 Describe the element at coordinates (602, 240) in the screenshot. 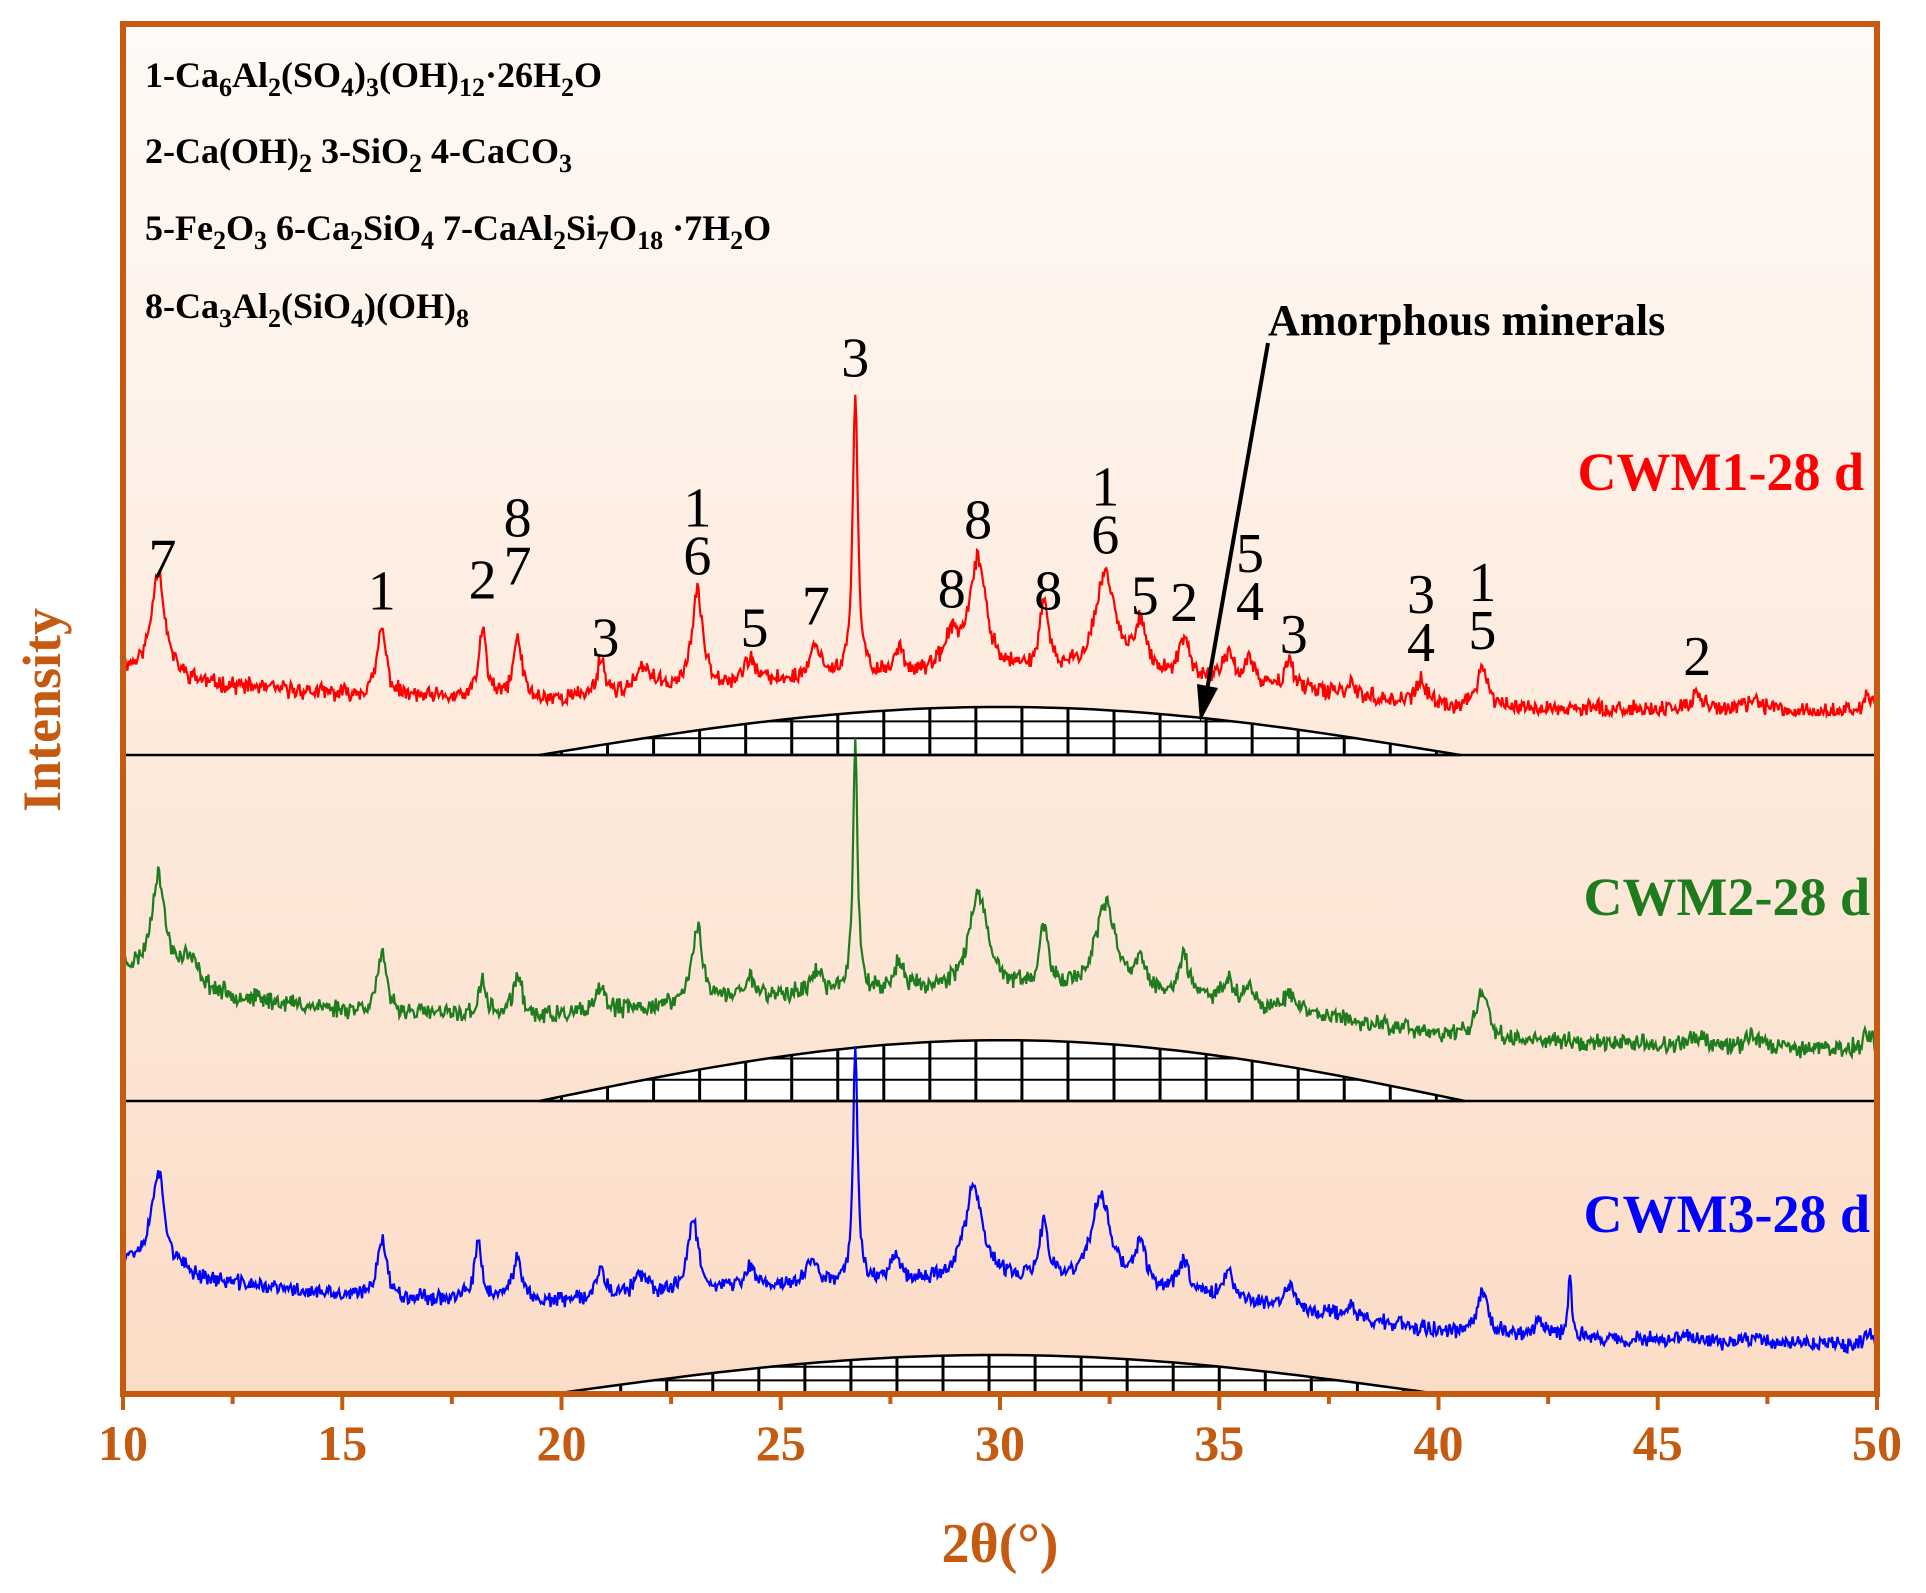

I see `legend-segment: 7` at that location.